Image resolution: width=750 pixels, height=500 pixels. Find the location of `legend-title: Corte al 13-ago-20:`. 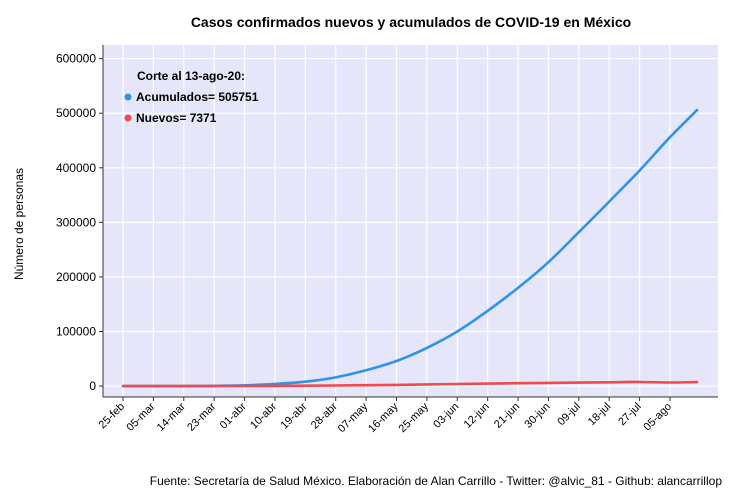

legend-title: Corte al 13-ago-20: is located at coordinates (191, 76).